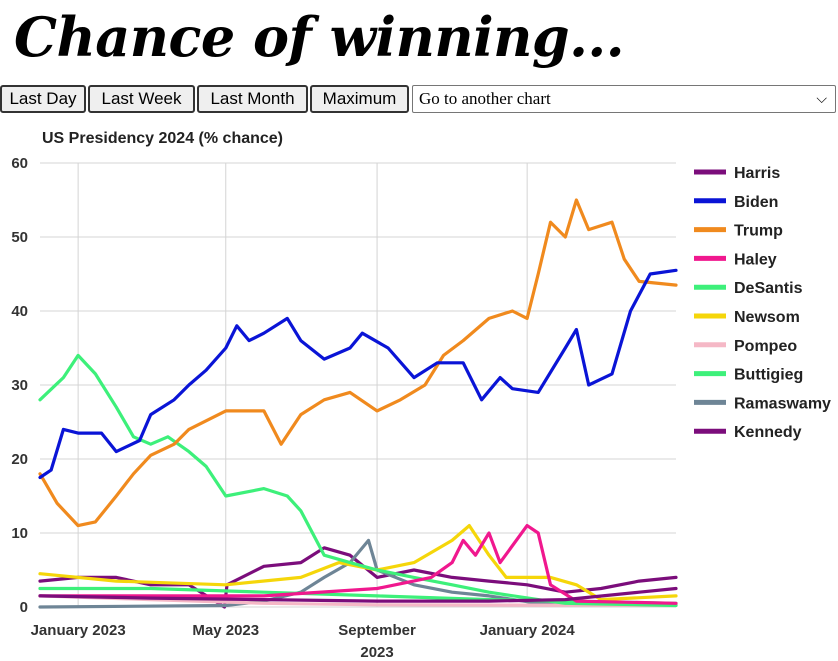 Image resolution: width=838 pixels, height=661 pixels. Describe the element at coordinates (252, 99) in the screenshot. I see `last-month-button: Last Month` at that location.